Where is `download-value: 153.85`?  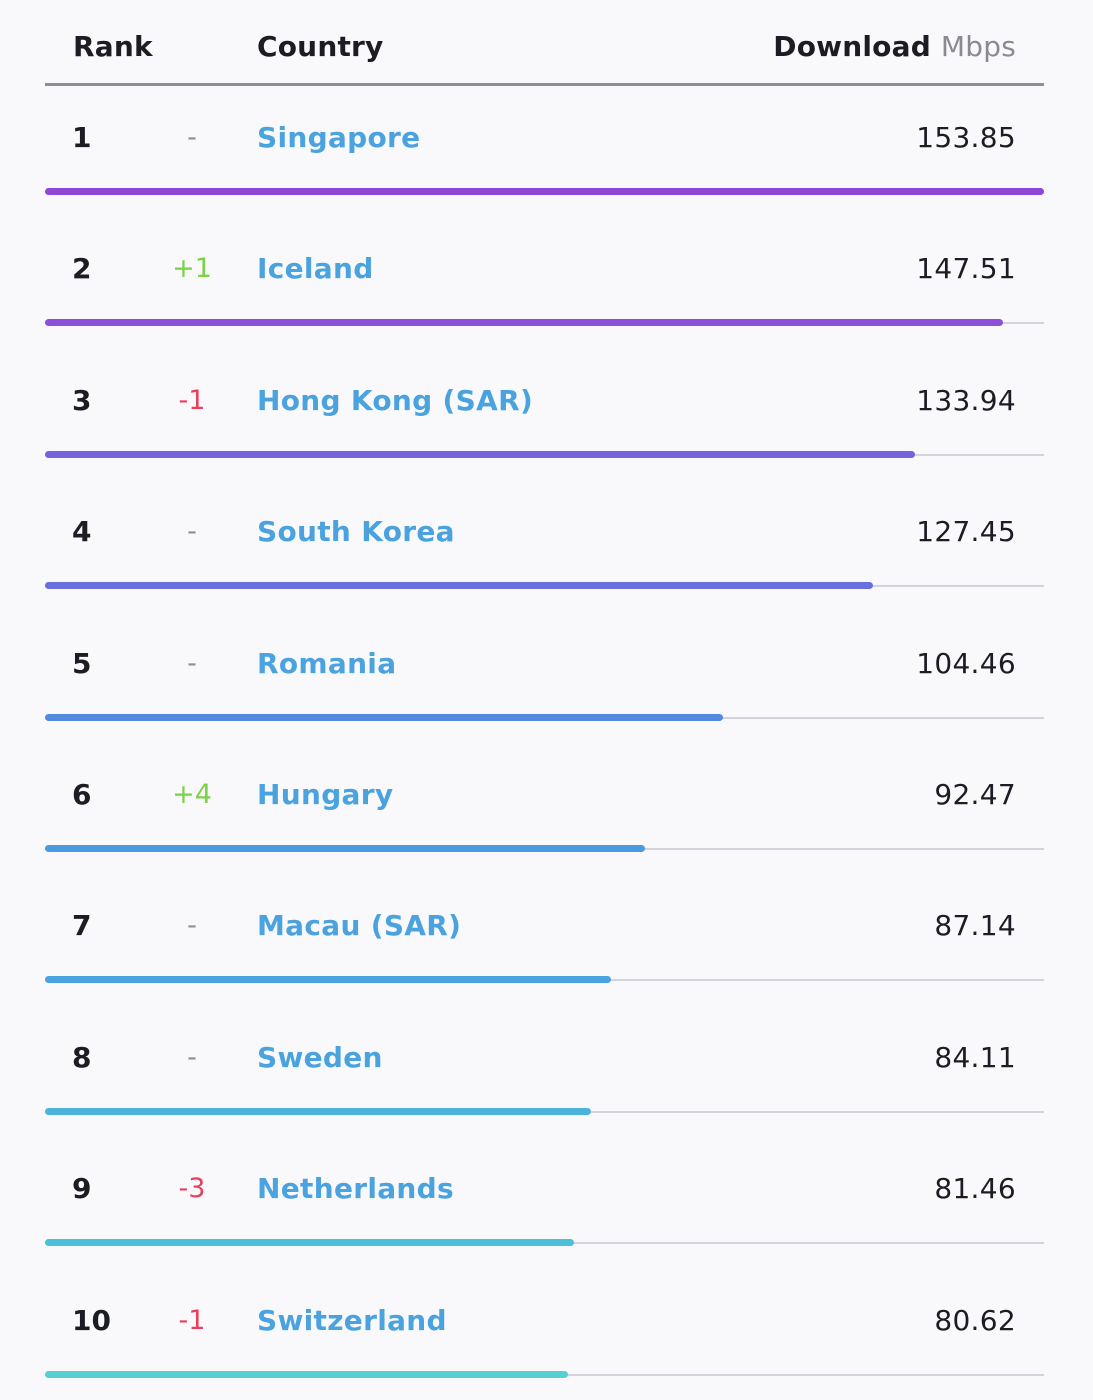
download-value: 153.85 is located at coordinates (966, 137).